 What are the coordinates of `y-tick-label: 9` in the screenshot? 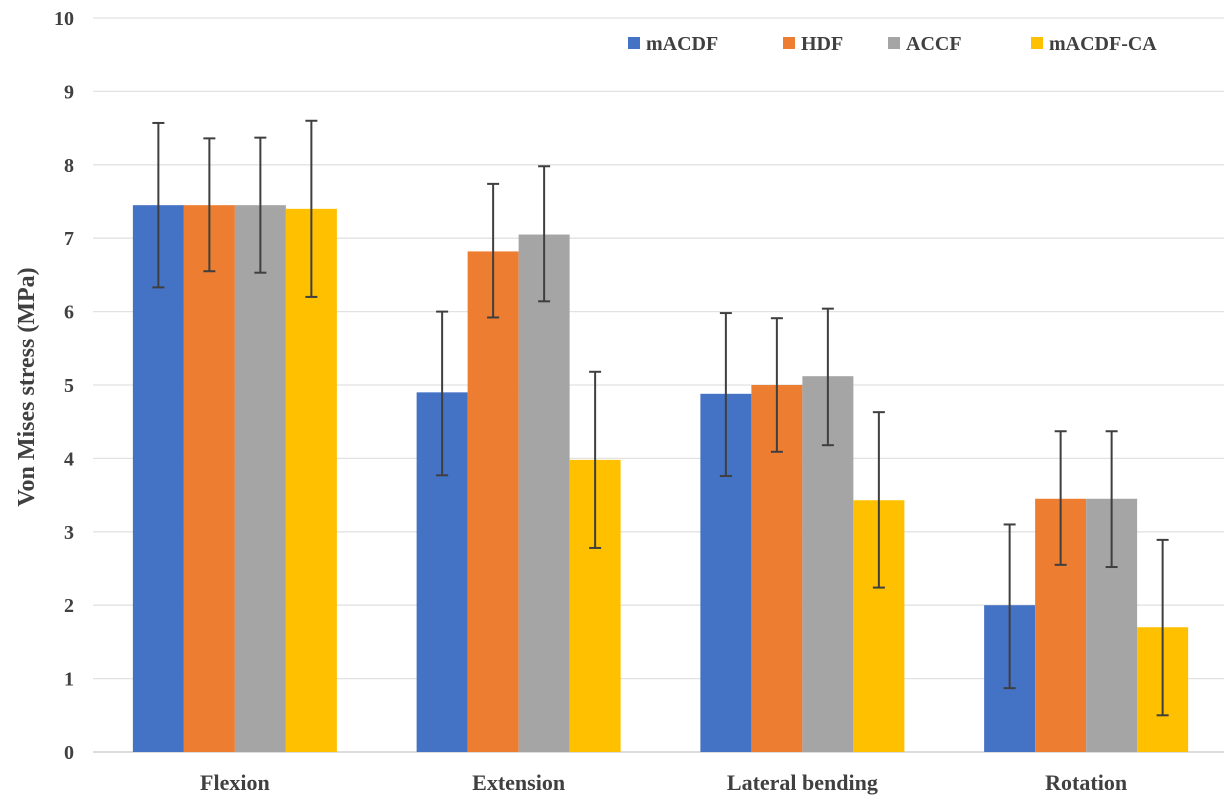 It's located at (69, 92).